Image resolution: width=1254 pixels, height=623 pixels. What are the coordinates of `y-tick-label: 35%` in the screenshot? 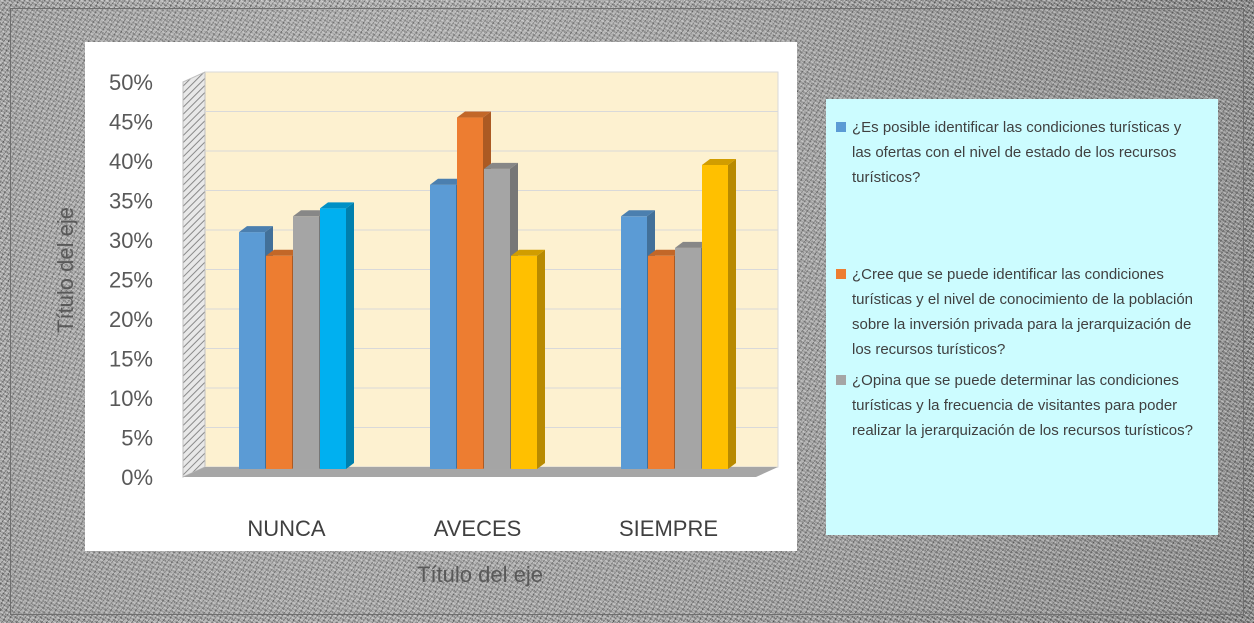 It's located at (131, 201).